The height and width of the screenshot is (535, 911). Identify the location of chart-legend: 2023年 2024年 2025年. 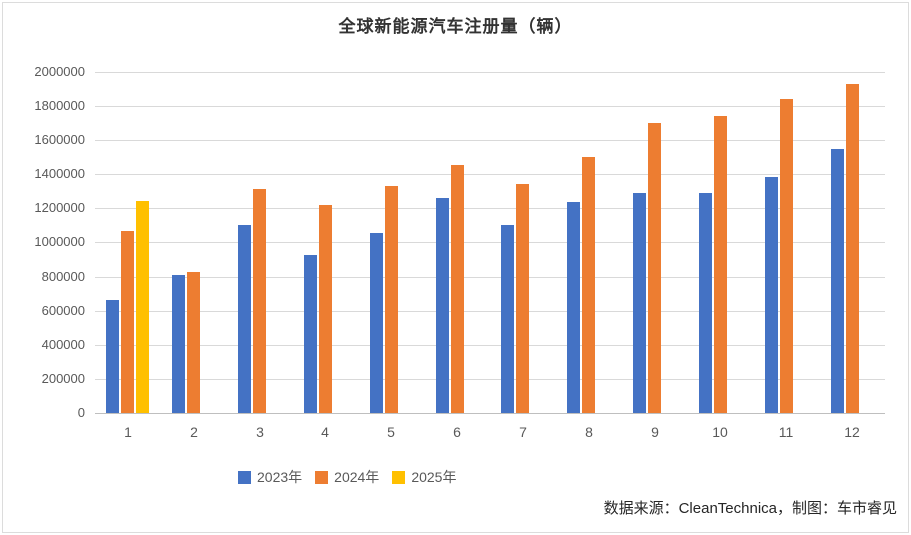
(347, 477).